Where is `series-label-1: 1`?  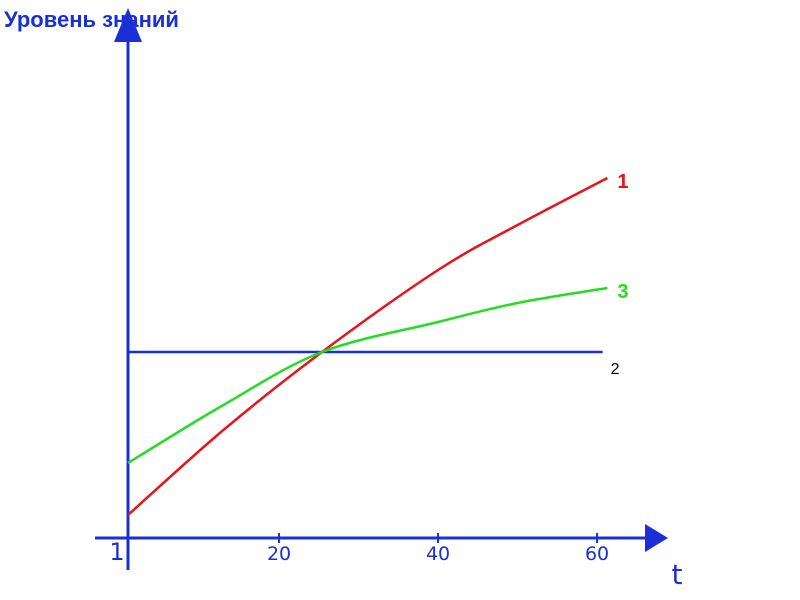 series-label-1: 1 is located at coordinates (622, 182).